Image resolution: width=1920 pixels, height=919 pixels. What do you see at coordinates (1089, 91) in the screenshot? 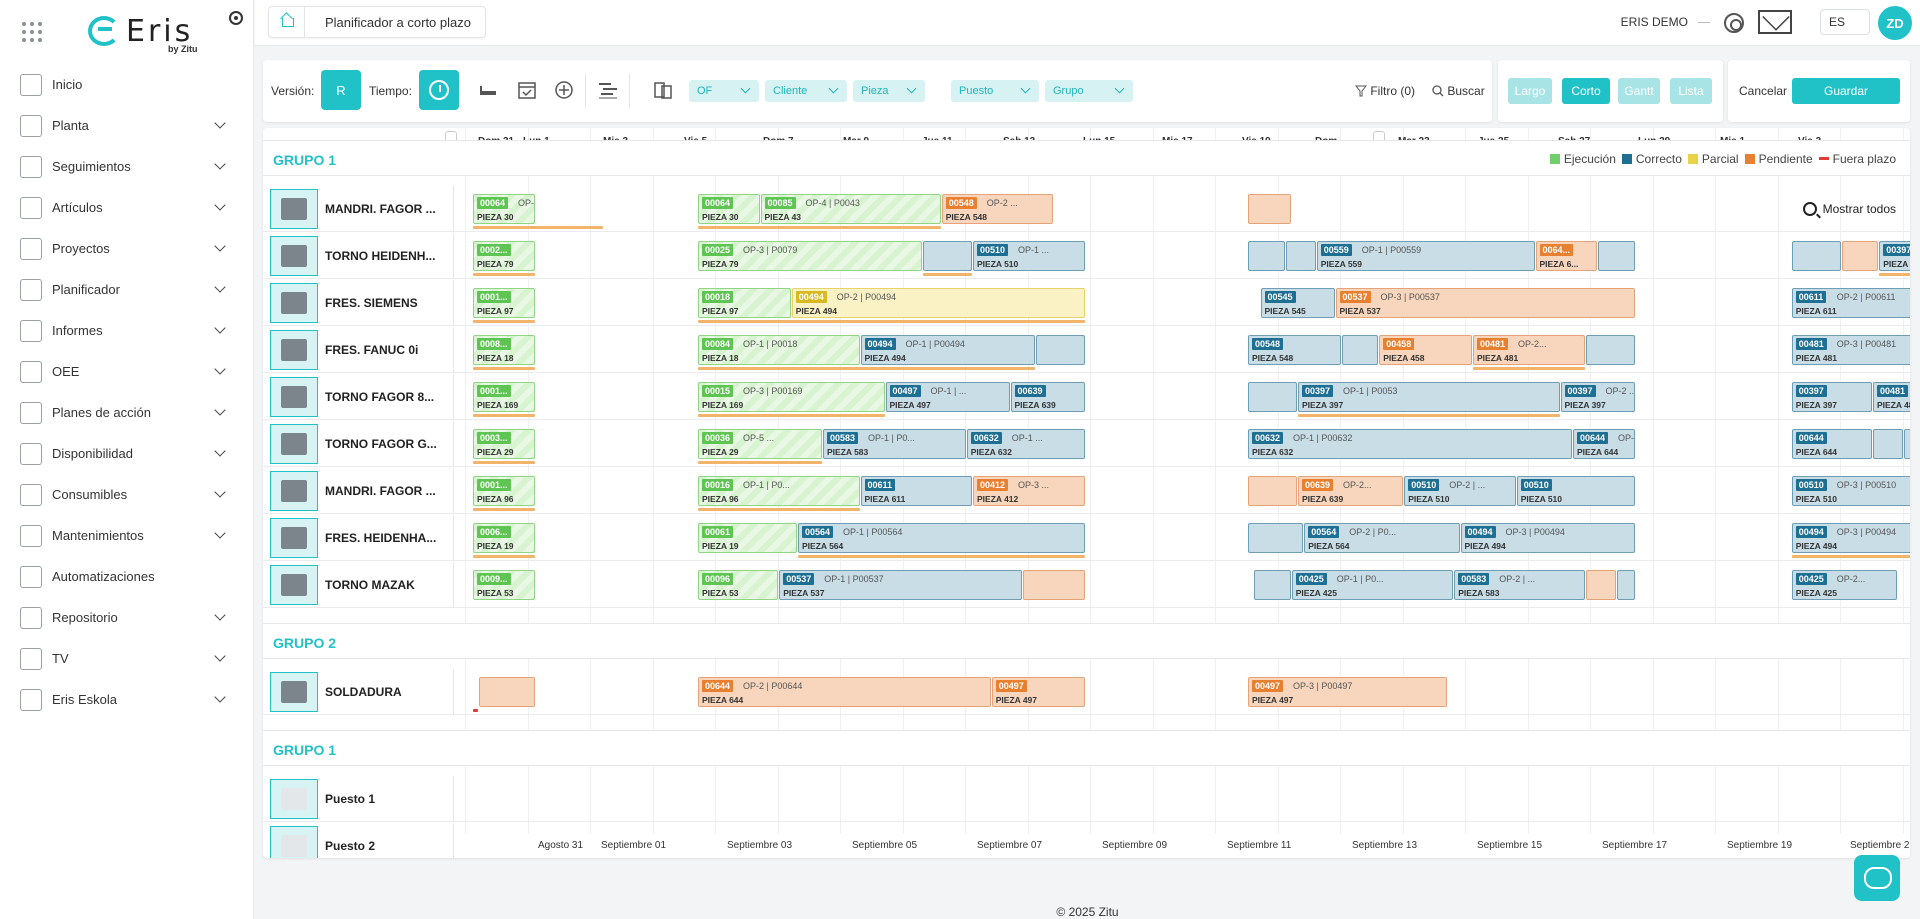
I see `filter-grupo: Grupo` at bounding box center [1089, 91].